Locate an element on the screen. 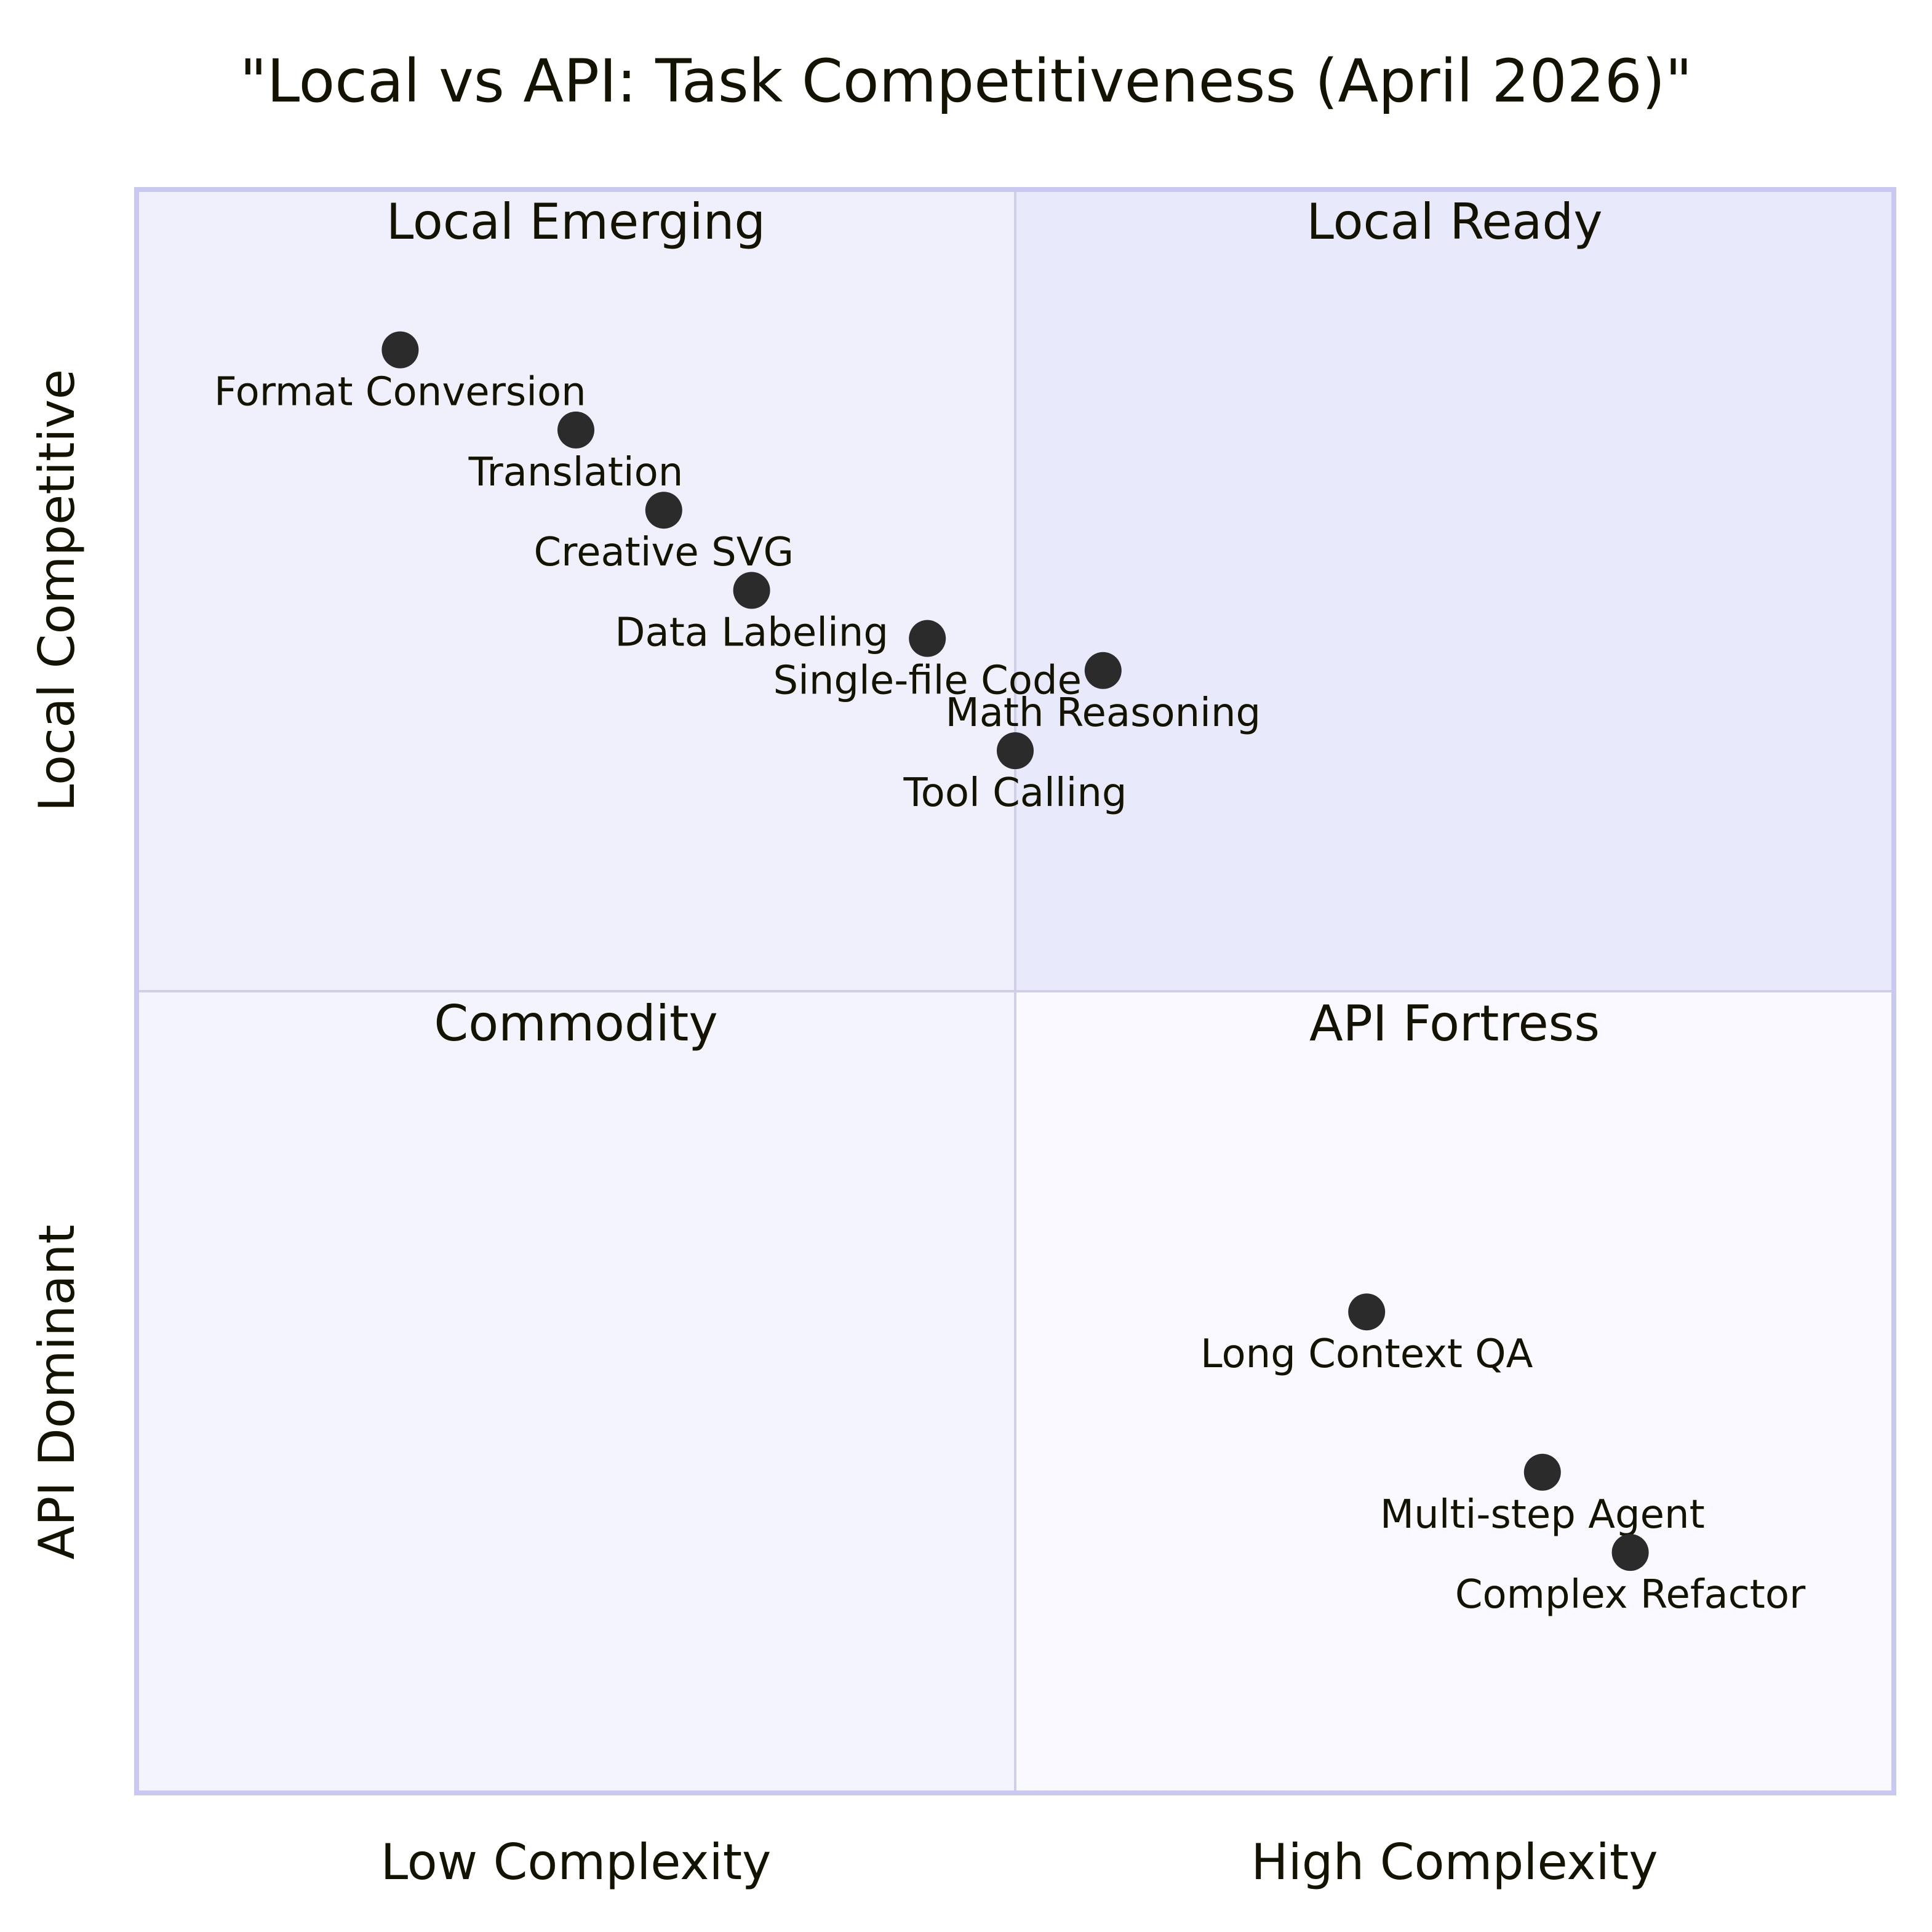 The width and height of the screenshot is (1932, 1932). point-label: Long Context QA is located at coordinates (1366, 1354).